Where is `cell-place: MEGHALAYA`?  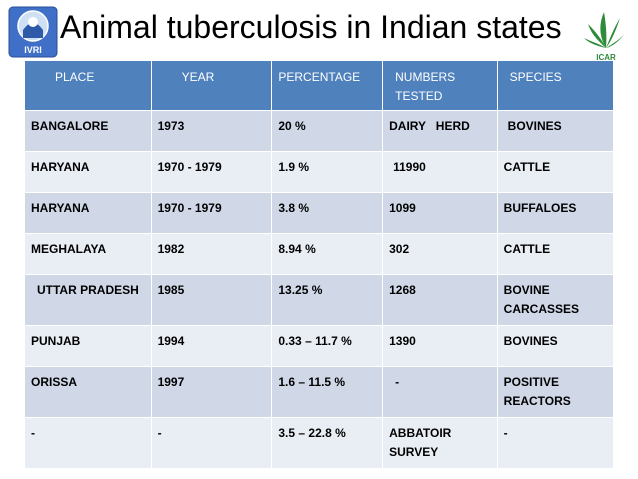 cell-place: MEGHALAYA is located at coordinates (88, 254).